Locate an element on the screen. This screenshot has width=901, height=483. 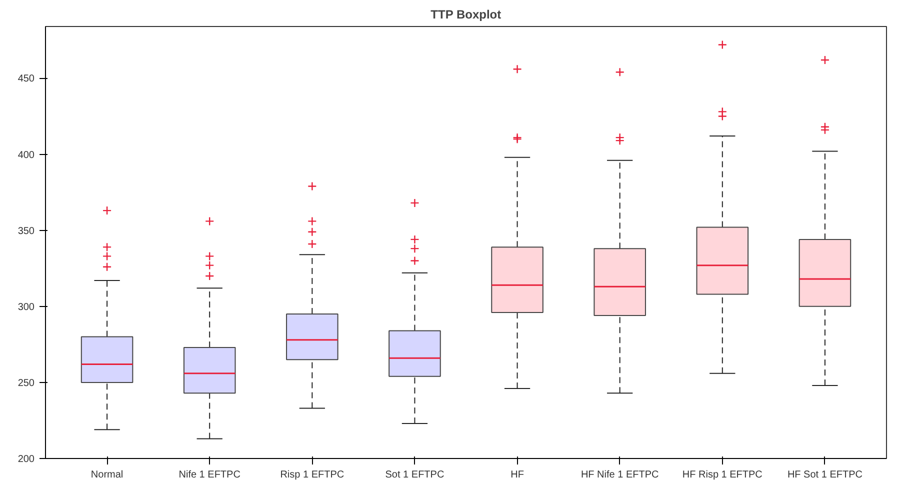
x-tick-label: HF is located at coordinates (517, 475).